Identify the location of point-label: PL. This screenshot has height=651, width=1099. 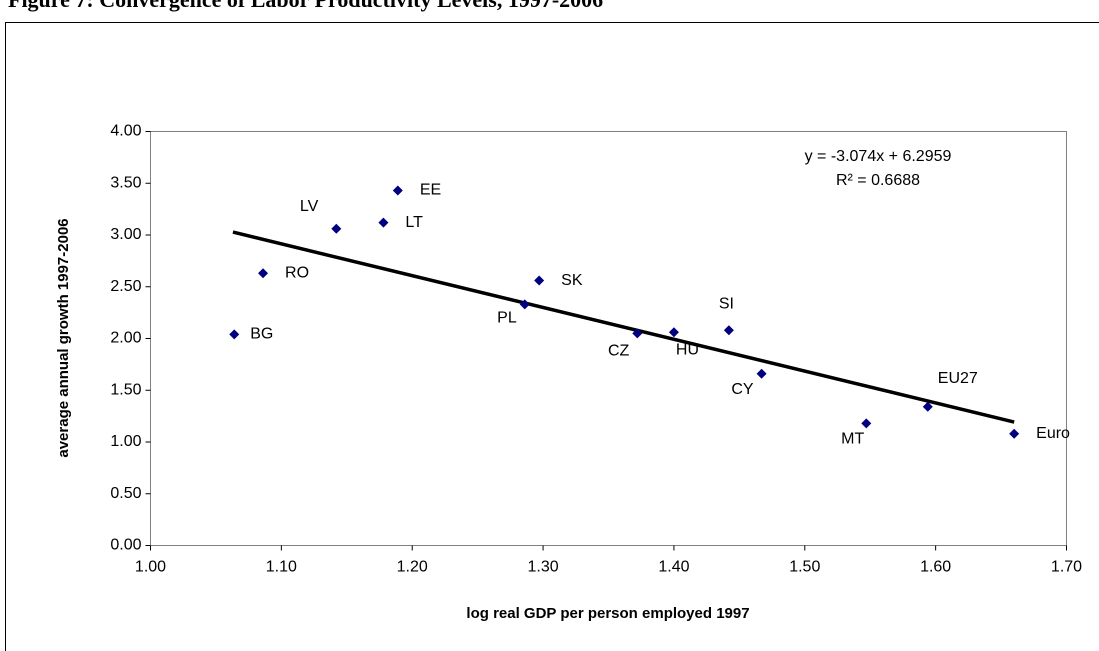
(507, 318).